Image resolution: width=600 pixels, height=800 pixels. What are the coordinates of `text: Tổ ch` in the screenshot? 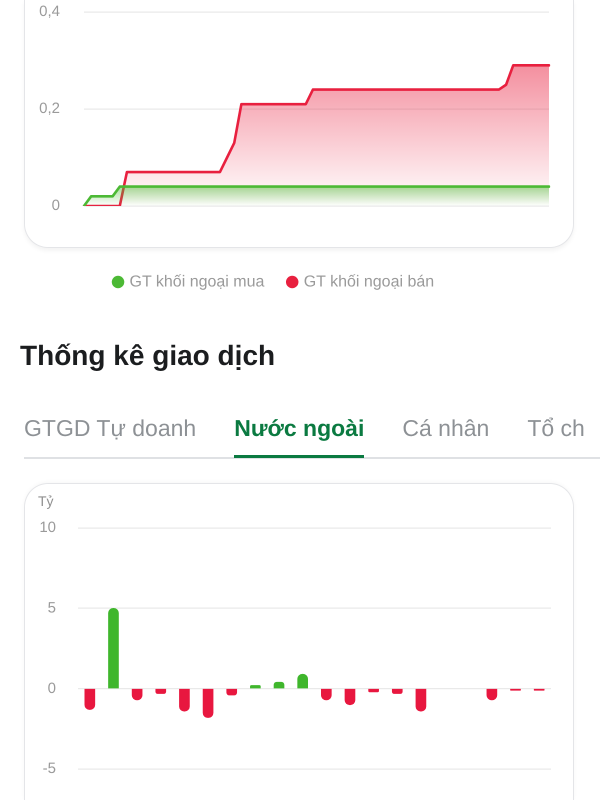 It's located at (556, 428).